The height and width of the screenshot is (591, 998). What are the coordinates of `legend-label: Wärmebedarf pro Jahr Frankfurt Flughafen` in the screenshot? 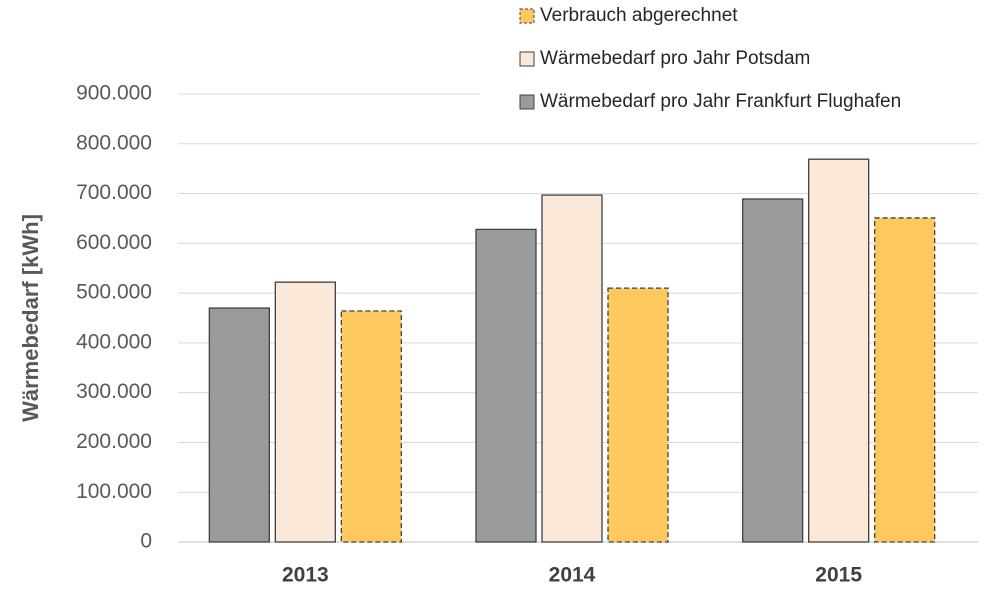 It's located at (720, 101).